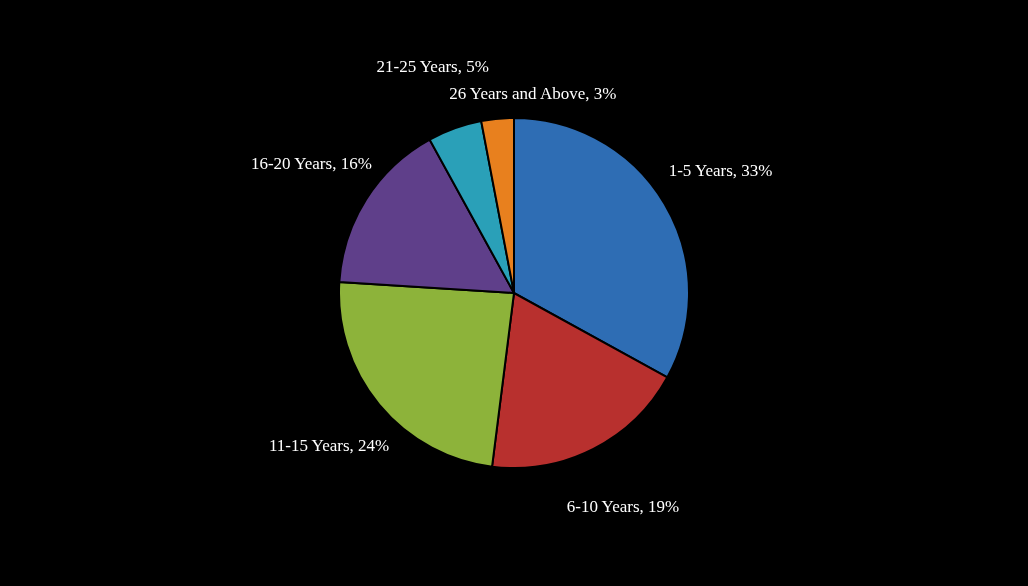 Image resolution: width=1028 pixels, height=586 pixels. Describe the element at coordinates (311, 164) in the screenshot. I see `slice-label: 16-20 Years, 16%` at that location.